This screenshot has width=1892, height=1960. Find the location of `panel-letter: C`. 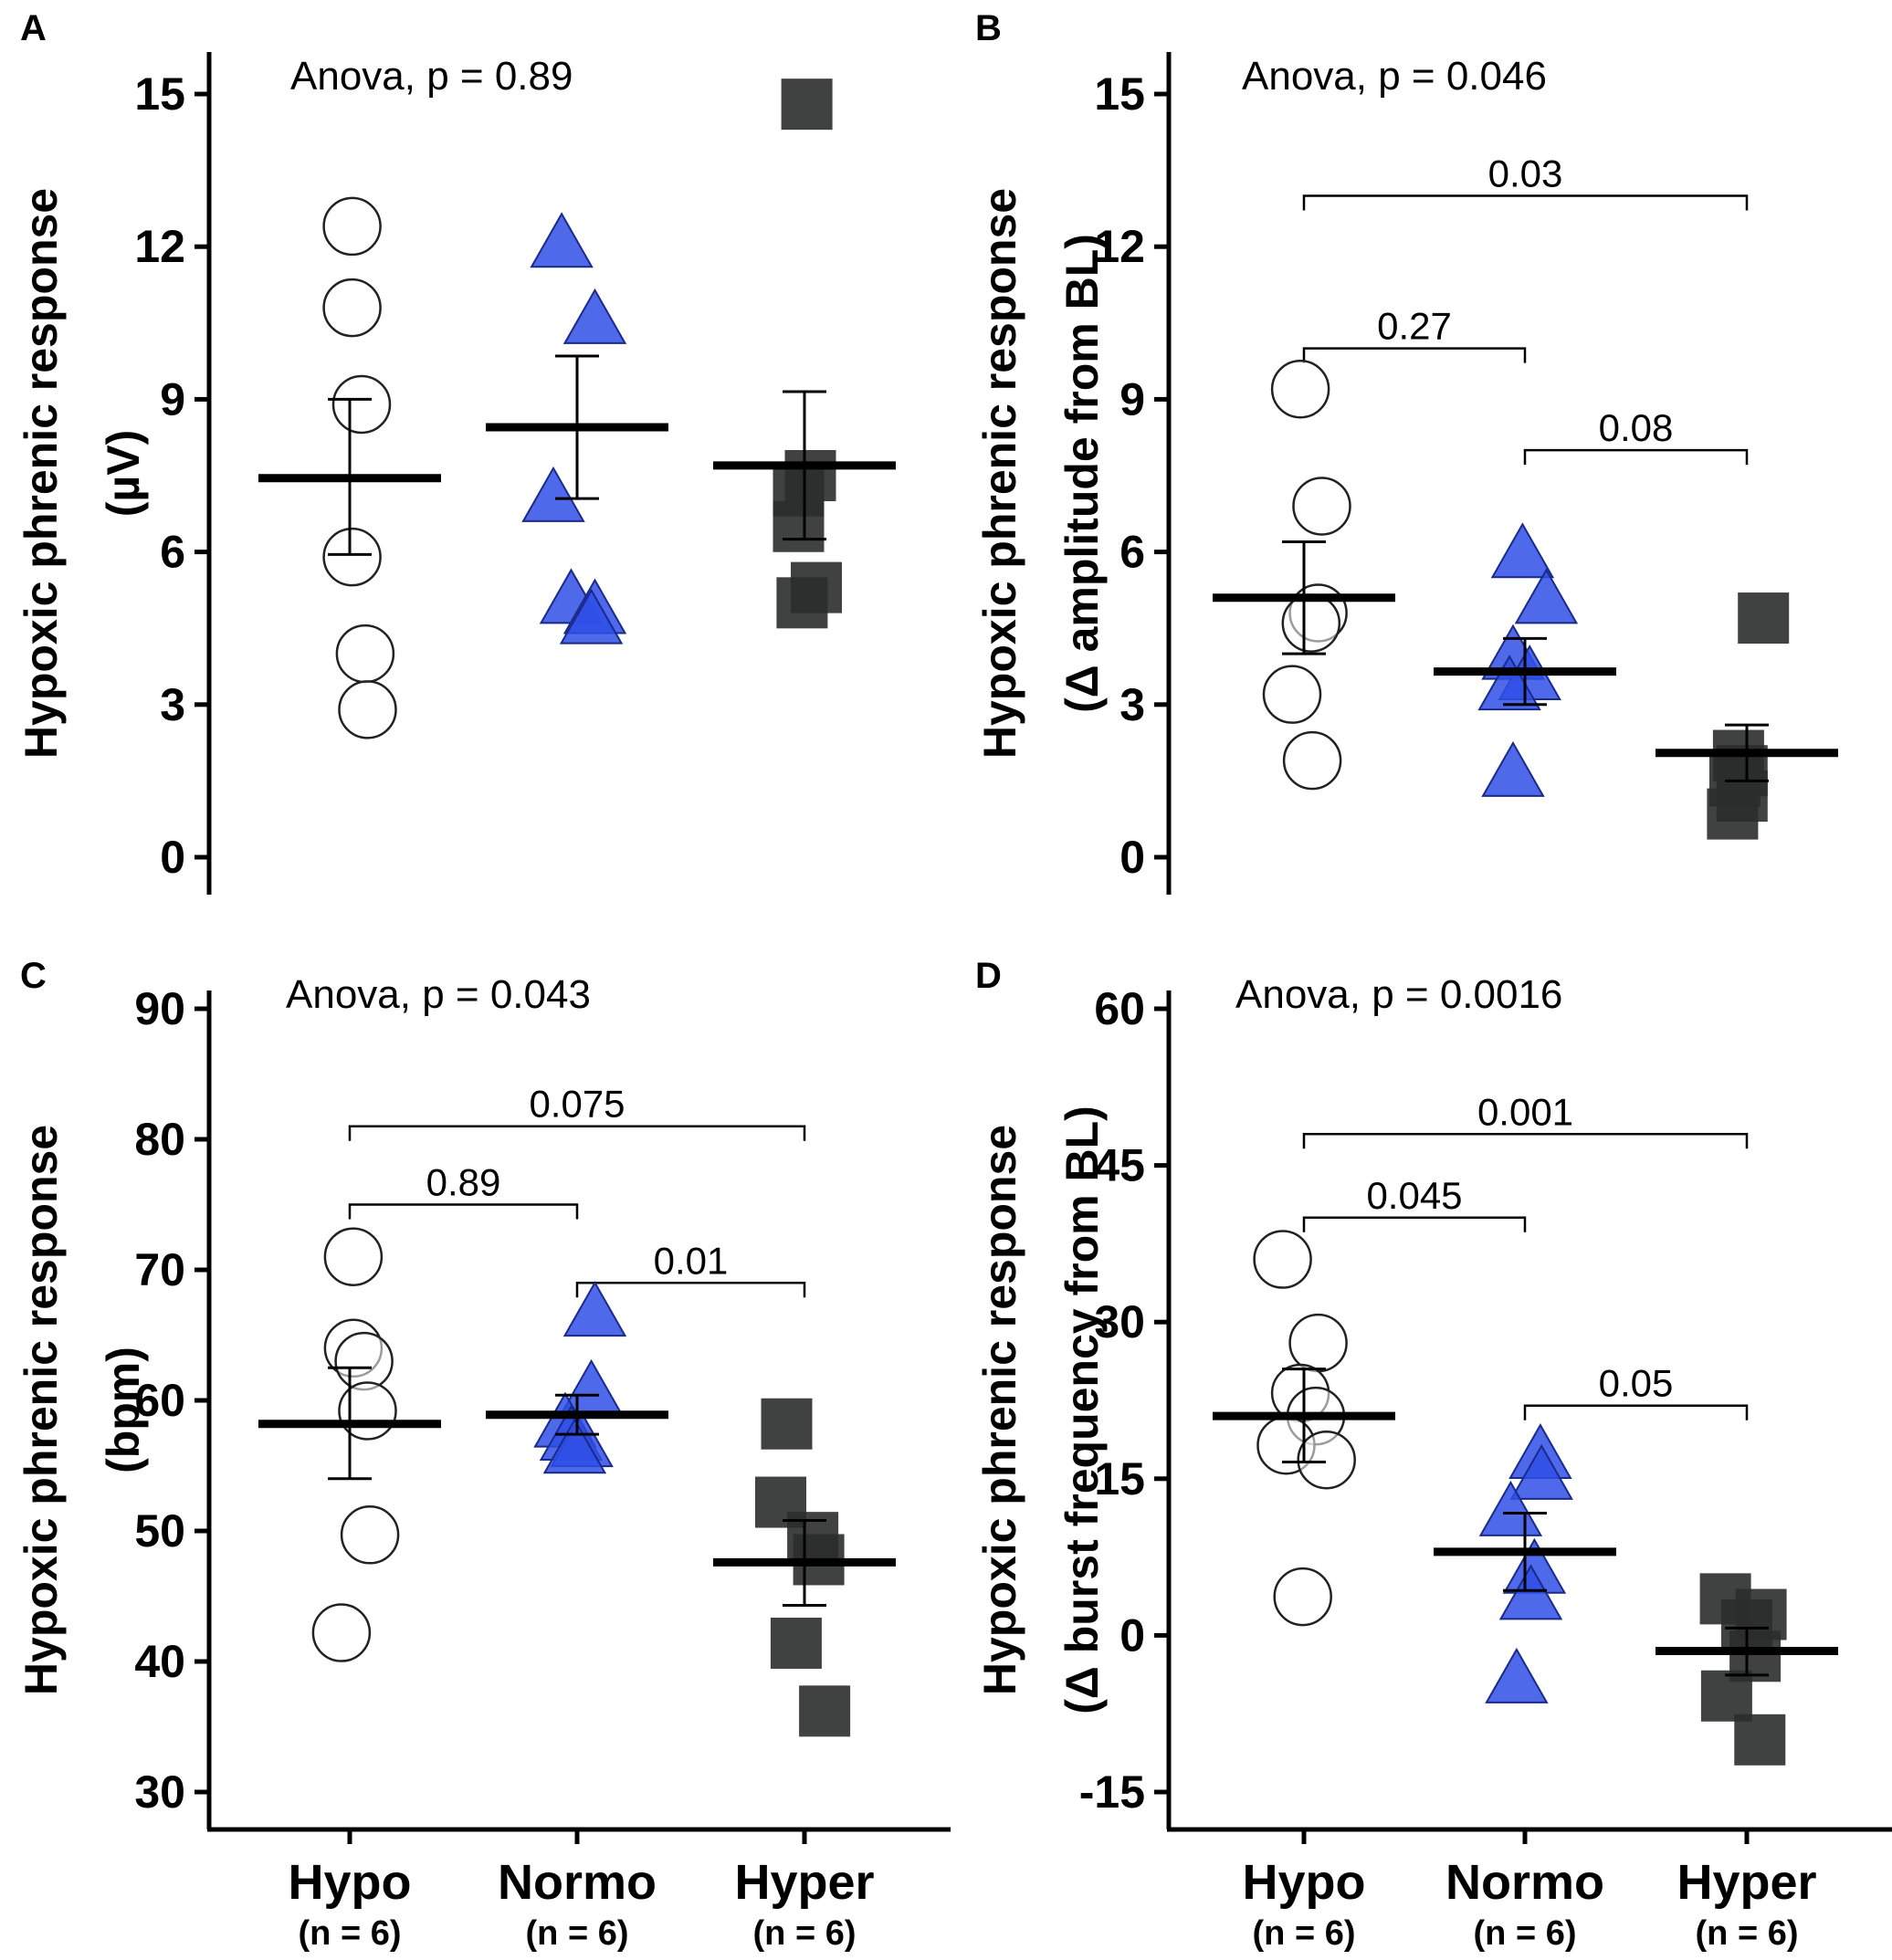

panel-letter: C is located at coordinates (33, 976).